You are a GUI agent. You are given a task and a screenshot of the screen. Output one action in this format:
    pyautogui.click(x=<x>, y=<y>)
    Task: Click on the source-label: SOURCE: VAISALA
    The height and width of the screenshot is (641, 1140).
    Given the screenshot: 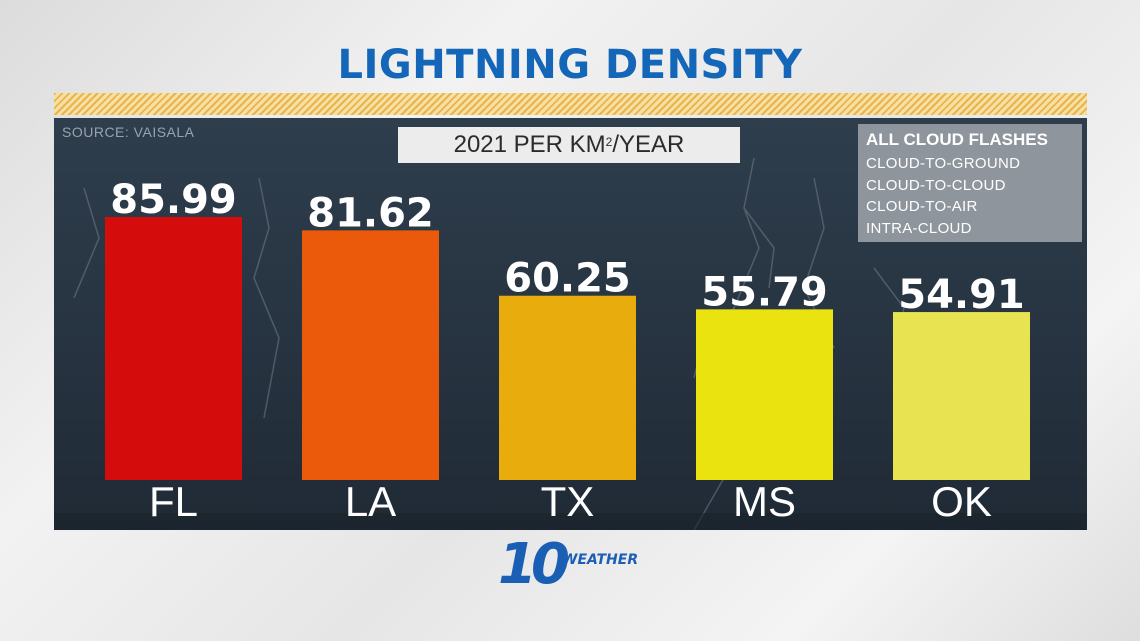 What is the action you would take?
    pyautogui.click(x=128, y=132)
    